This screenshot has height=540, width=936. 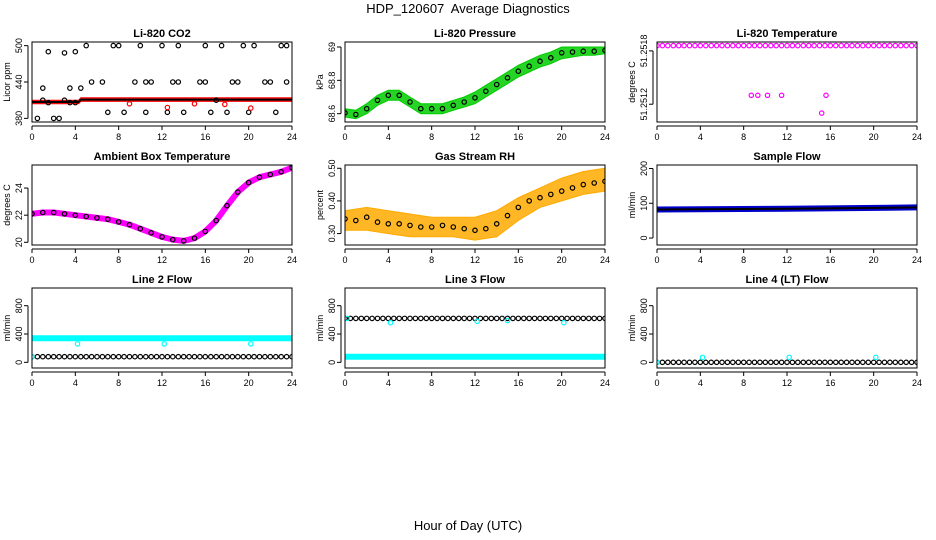 What do you see at coordinates (475, 328) in the screenshot?
I see `plot-frame` at bounding box center [475, 328].